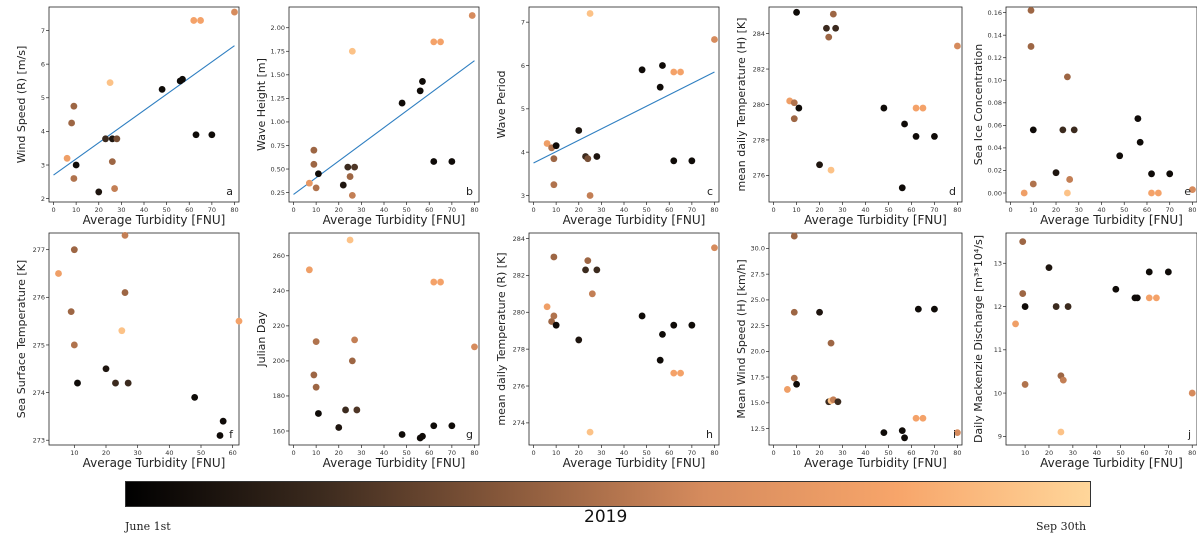 The width and height of the screenshot is (1197, 537). What do you see at coordinates (995, 13) in the screenshot?
I see `y-tick-label: 0.16` at bounding box center [995, 13].